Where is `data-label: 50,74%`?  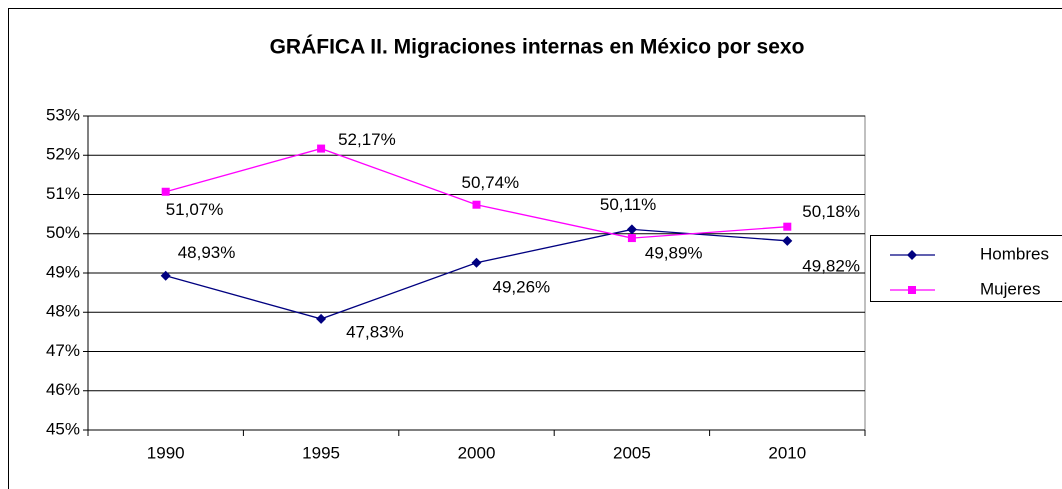
data-label: 50,74% is located at coordinates (491, 182).